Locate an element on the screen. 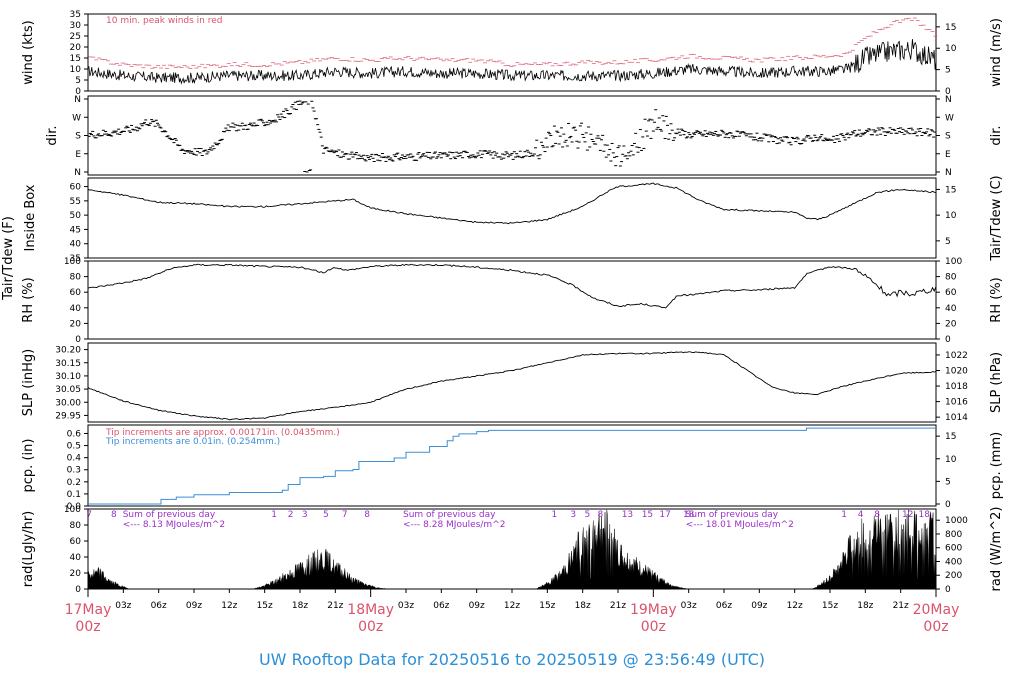 The height and width of the screenshot is (700, 1024). rad-right-tick-label: 0 is located at coordinates (948, 590).